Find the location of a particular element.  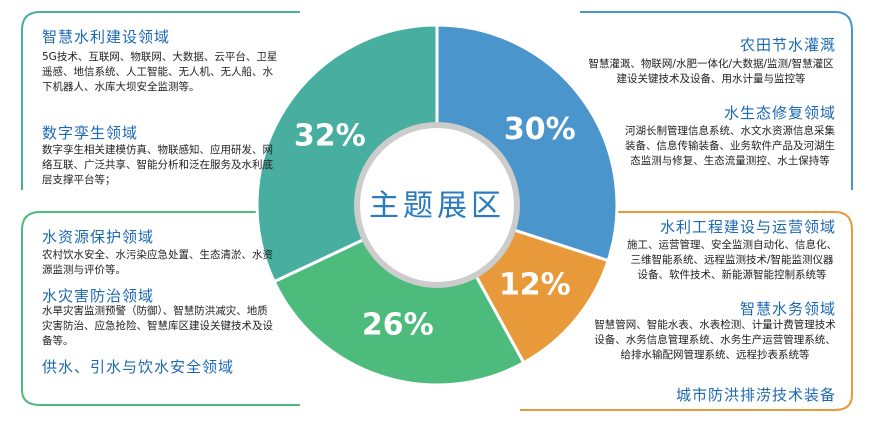

value-label: 12% is located at coordinates (535, 284).